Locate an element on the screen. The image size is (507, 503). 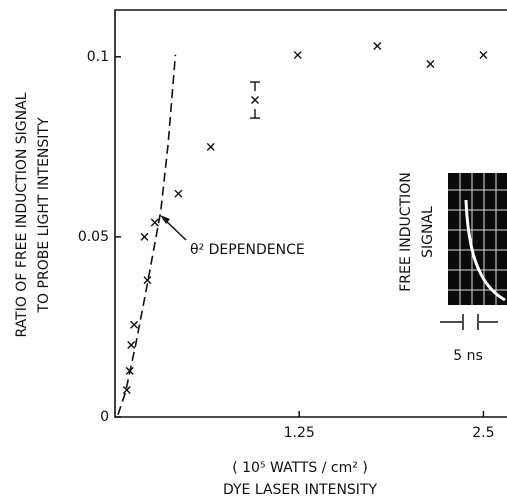
x-axis-label: DYE LASER INTENSITY is located at coordinates (300, 490).